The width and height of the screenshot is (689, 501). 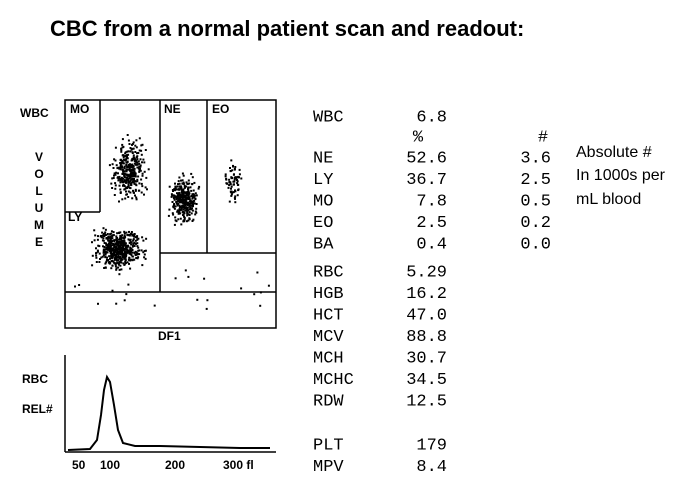 I want to click on readout-absolute: 2.5, so click(x=535, y=180).